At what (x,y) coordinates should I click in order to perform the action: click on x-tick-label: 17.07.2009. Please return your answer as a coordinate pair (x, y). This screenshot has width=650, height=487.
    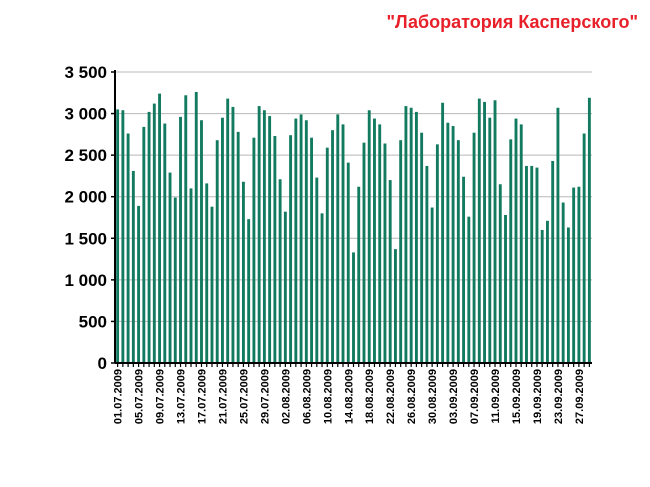
    Looking at the image, I should click on (202, 396).